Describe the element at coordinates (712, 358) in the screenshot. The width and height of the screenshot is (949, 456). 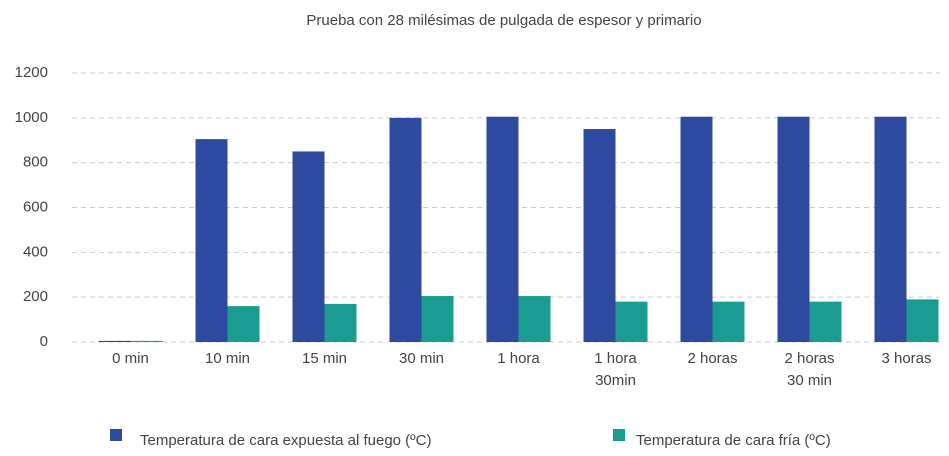
I see `x-tick-label: 2 horas` at that location.